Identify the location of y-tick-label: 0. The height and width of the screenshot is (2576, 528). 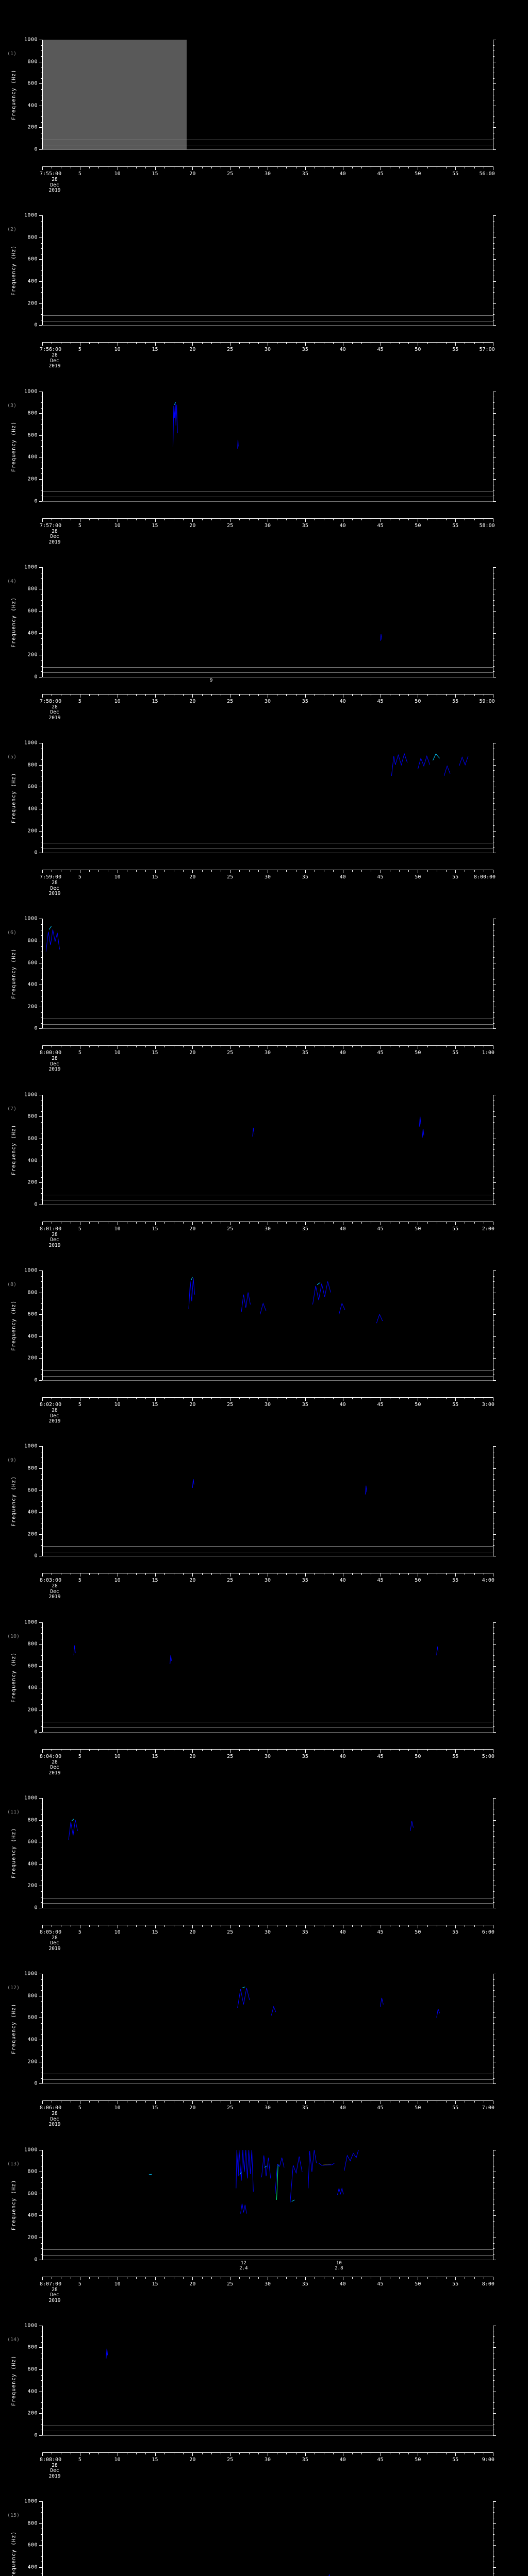
(36, 1908).